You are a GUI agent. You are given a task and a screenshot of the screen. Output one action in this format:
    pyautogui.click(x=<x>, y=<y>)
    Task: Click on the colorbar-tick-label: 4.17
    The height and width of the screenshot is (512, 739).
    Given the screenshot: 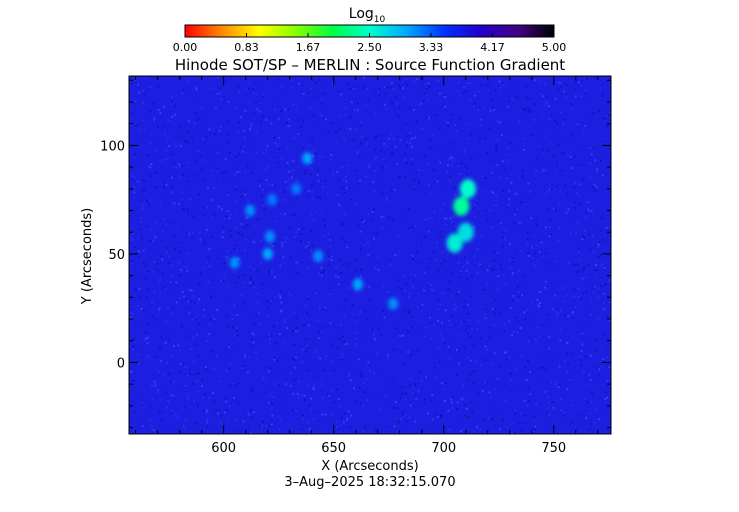 What is the action you would take?
    pyautogui.click(x=492, y=47)
    